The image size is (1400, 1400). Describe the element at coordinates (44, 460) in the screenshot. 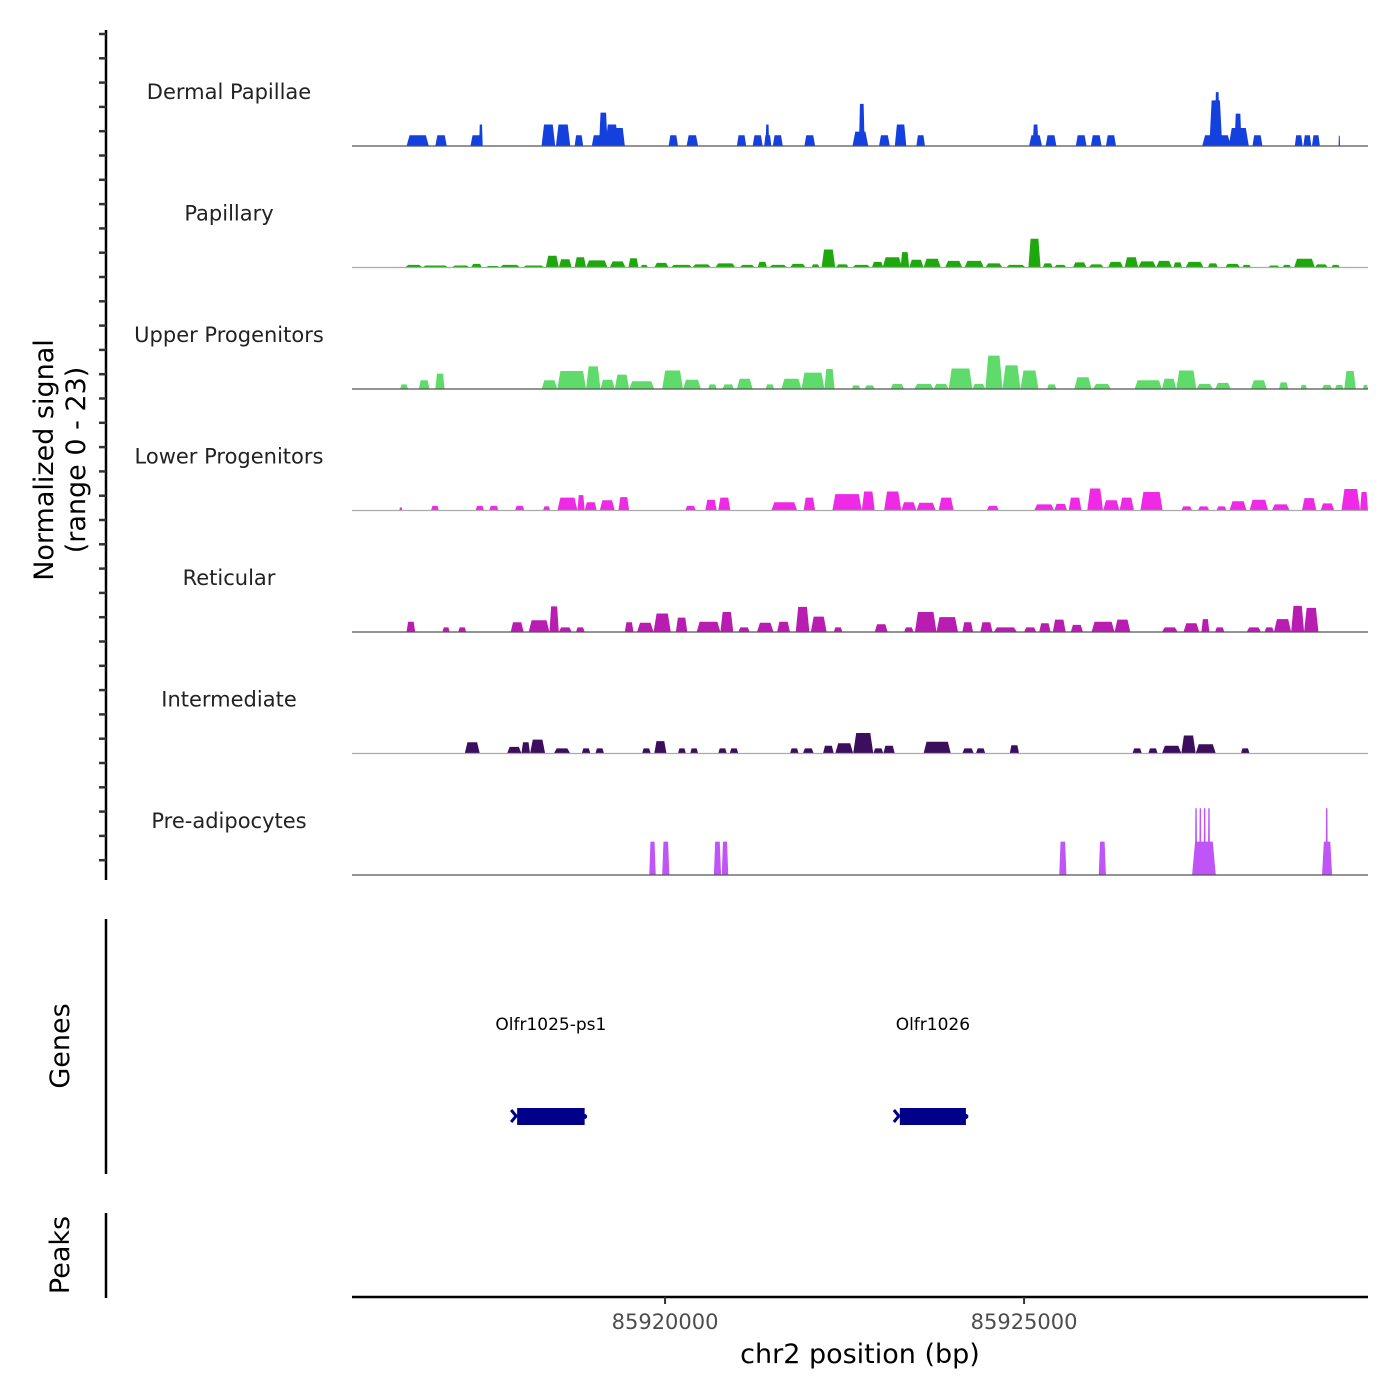

I see `y-axis-title-line-1: Normalized signal` at that location.